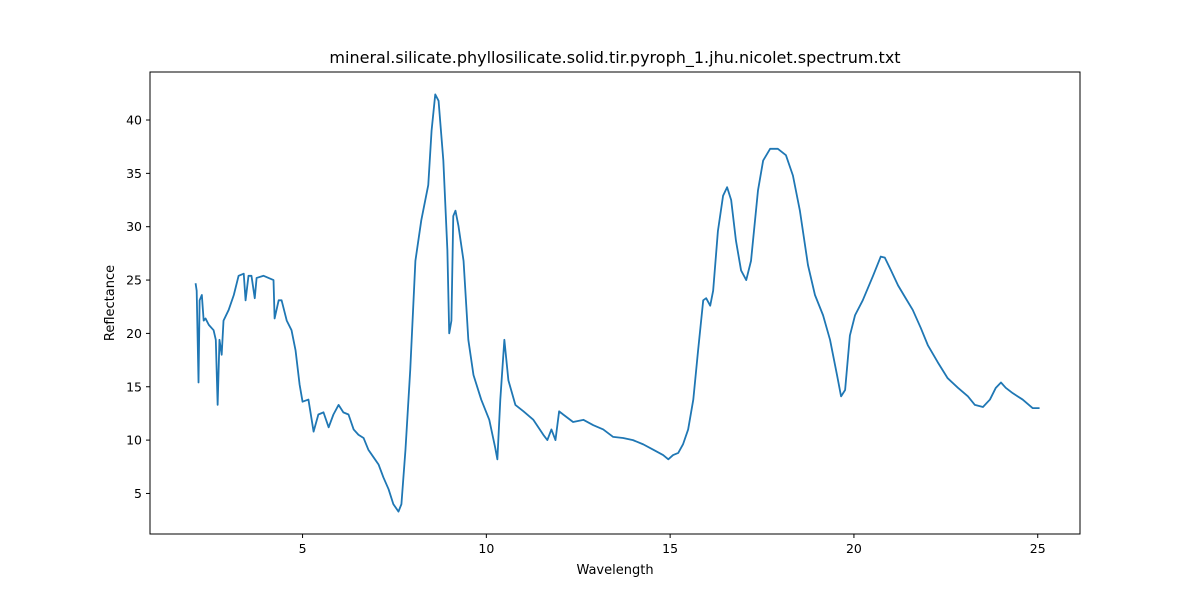 Image resolution: width=1200 pixels, height=600 pixels. I want to click on x-tick-label: 15, so click(670, 548).